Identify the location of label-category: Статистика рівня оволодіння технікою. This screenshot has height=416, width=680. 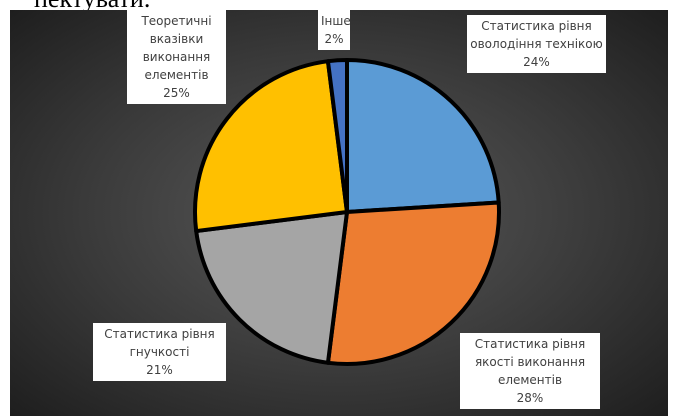
(536, 35).